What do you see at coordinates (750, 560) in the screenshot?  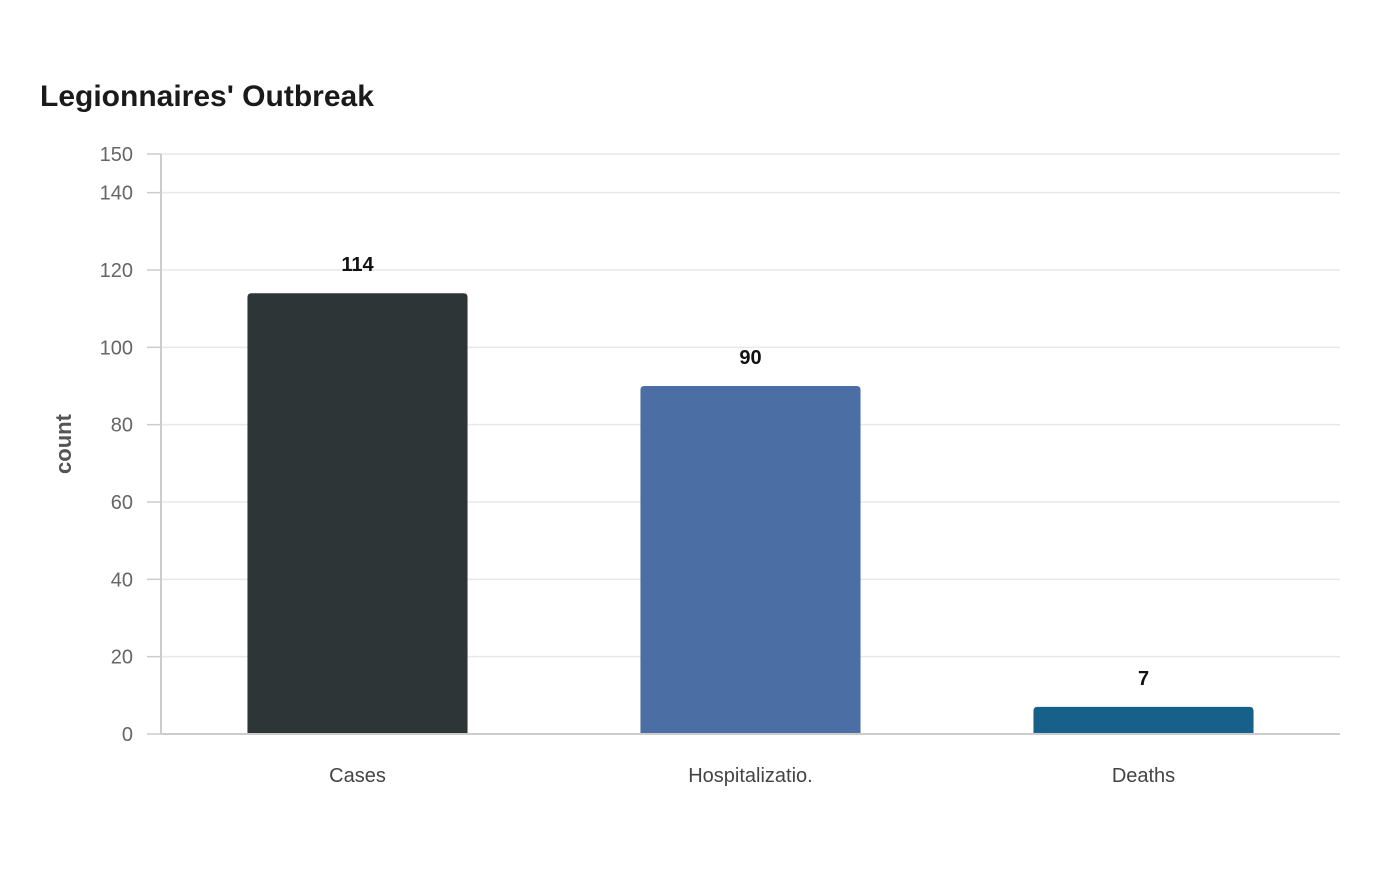 I see `bar-hospitalizatio` at bounding box center [750, 560].